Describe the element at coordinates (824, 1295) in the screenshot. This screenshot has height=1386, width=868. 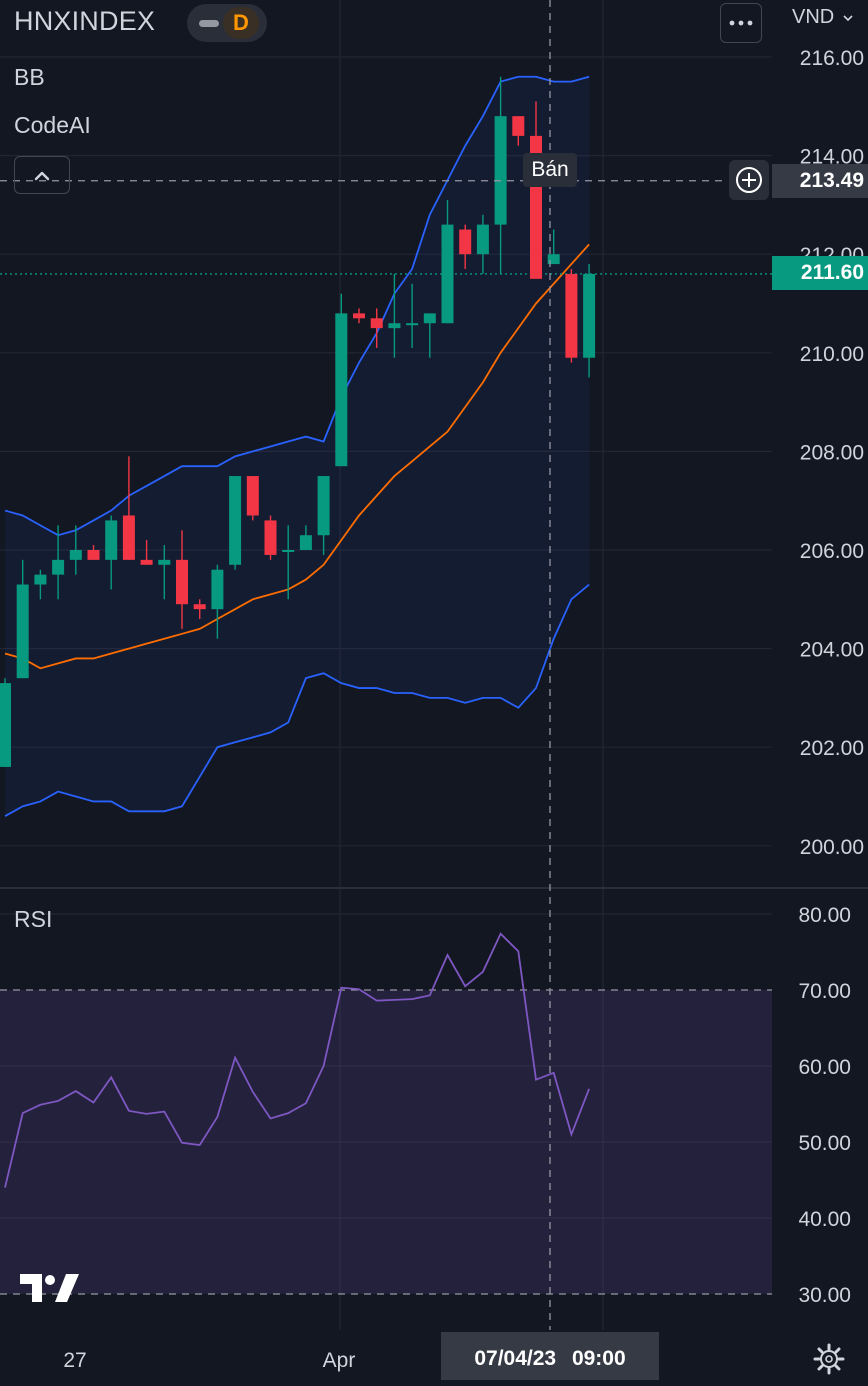
I see `rsi-tick-label-5: 30.00` at that location.